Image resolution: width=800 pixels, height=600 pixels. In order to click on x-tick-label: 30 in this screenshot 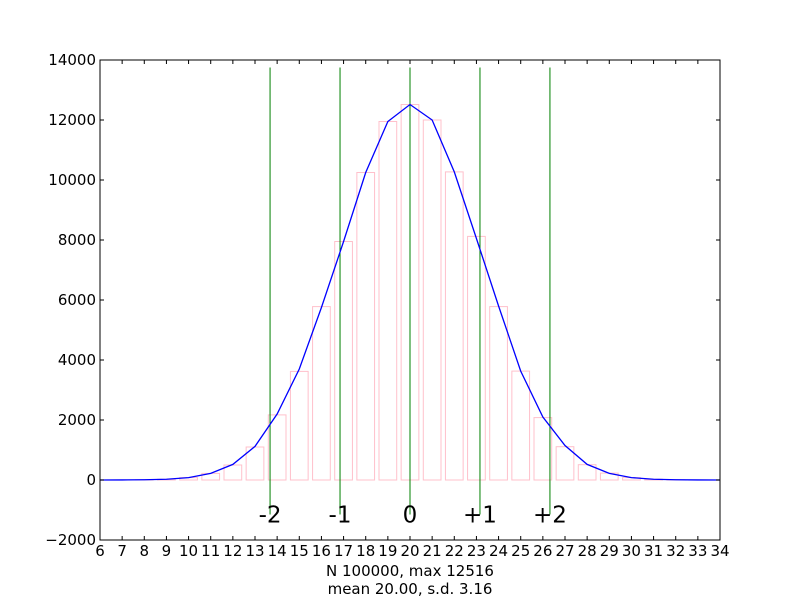, I will do `click(631, 551)`.